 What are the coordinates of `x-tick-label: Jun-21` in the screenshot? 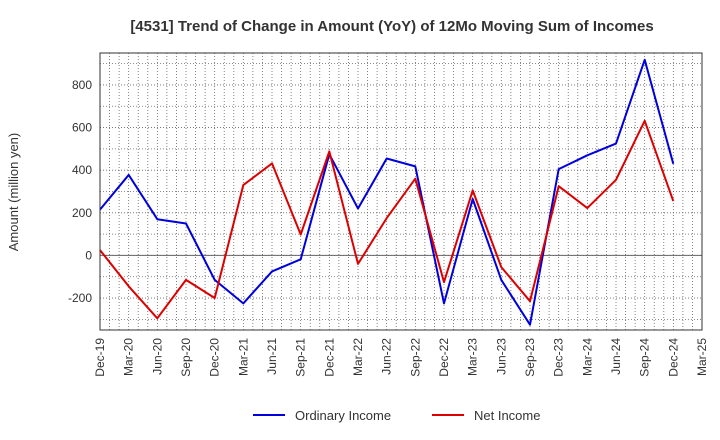 It's located at (272, 356).